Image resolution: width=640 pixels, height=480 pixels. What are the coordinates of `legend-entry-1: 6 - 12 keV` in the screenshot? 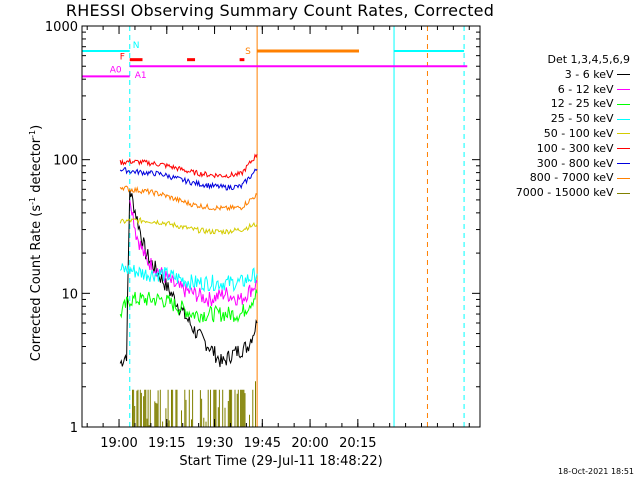 It's located at (573, 90).